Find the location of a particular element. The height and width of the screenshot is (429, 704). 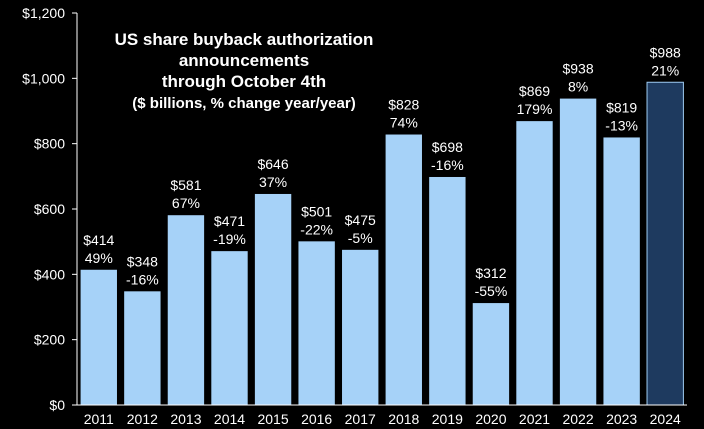

x-tick-label: 2020 is located at coordinates (490, 419).